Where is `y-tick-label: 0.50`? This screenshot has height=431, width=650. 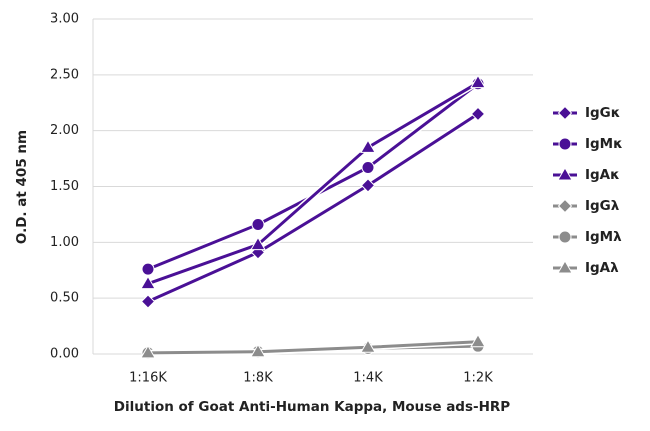 y-tick-label: 0.50 is located at coordinates (64, 298).